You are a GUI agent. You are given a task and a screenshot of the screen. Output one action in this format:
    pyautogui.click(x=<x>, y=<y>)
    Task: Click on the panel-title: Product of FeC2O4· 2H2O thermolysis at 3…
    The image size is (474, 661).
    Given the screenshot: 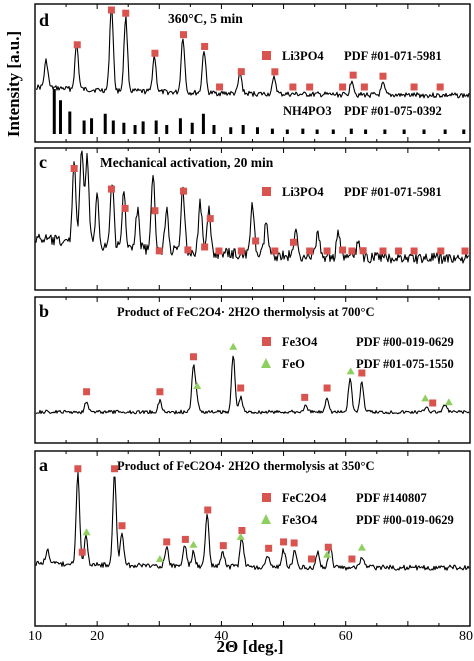 What is the action you would take?
    pyautogui.click(x=246, y=466)
    